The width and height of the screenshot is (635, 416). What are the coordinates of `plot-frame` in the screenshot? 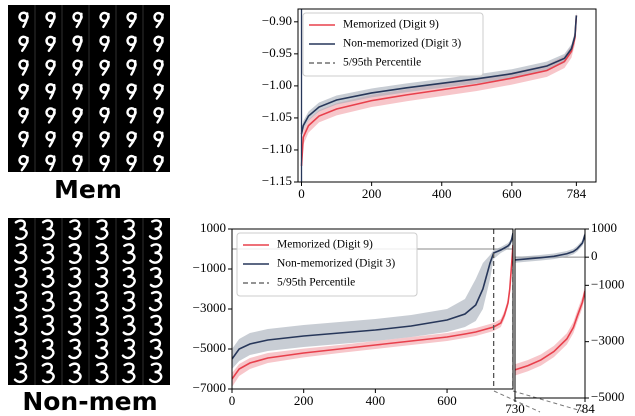 It's located at (550, 313).